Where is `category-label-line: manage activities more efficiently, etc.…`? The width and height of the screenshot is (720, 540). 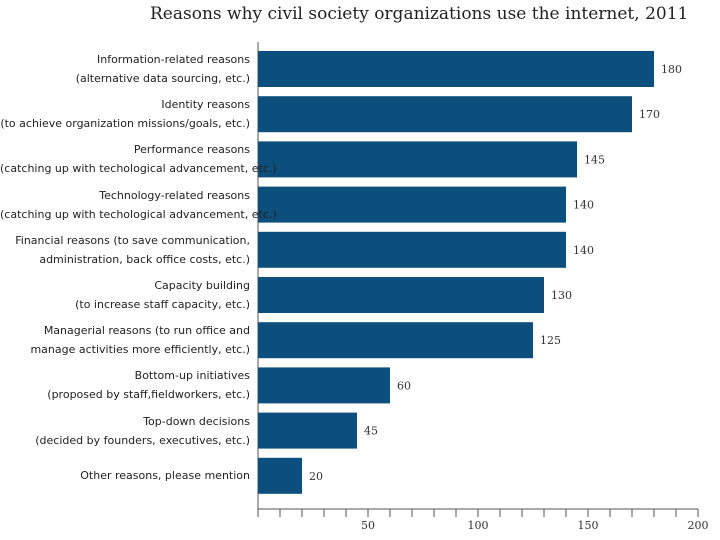 category-label-line: manage activities more efficiently, etc.… is located at coordinates (140, 350).